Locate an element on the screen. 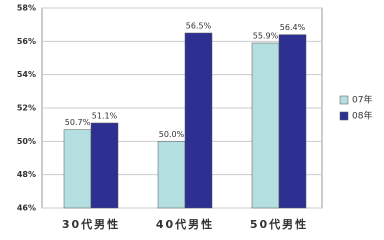 The width and height of the screenshot is (384, 240). legend-label: 08年 is located at coordinates (362, 116).